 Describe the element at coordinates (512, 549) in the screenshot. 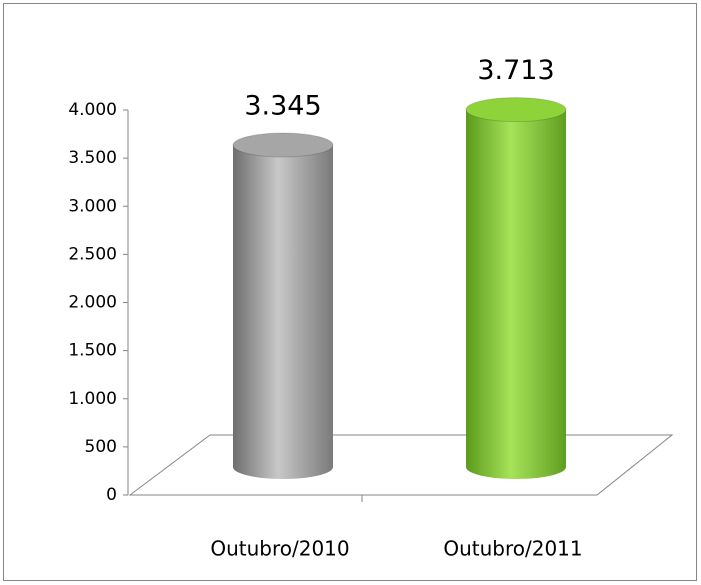

I see `x-tick-label: Outubro/2011` at that location.